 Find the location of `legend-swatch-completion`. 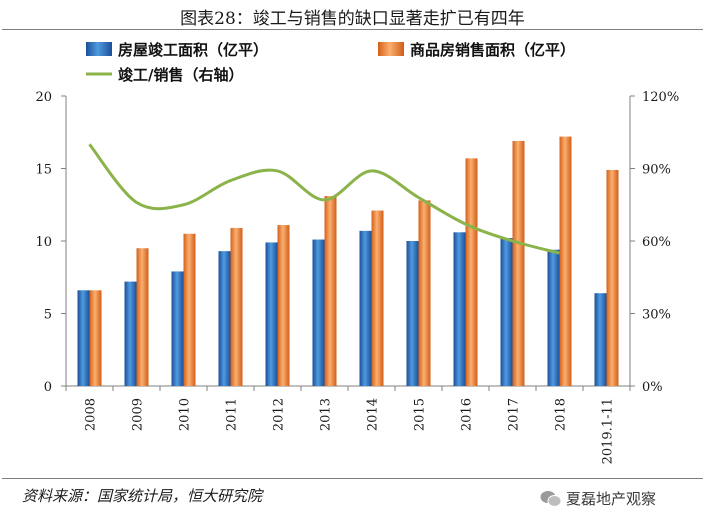

legend-swatch-completion is located at coordinates (99, 49).